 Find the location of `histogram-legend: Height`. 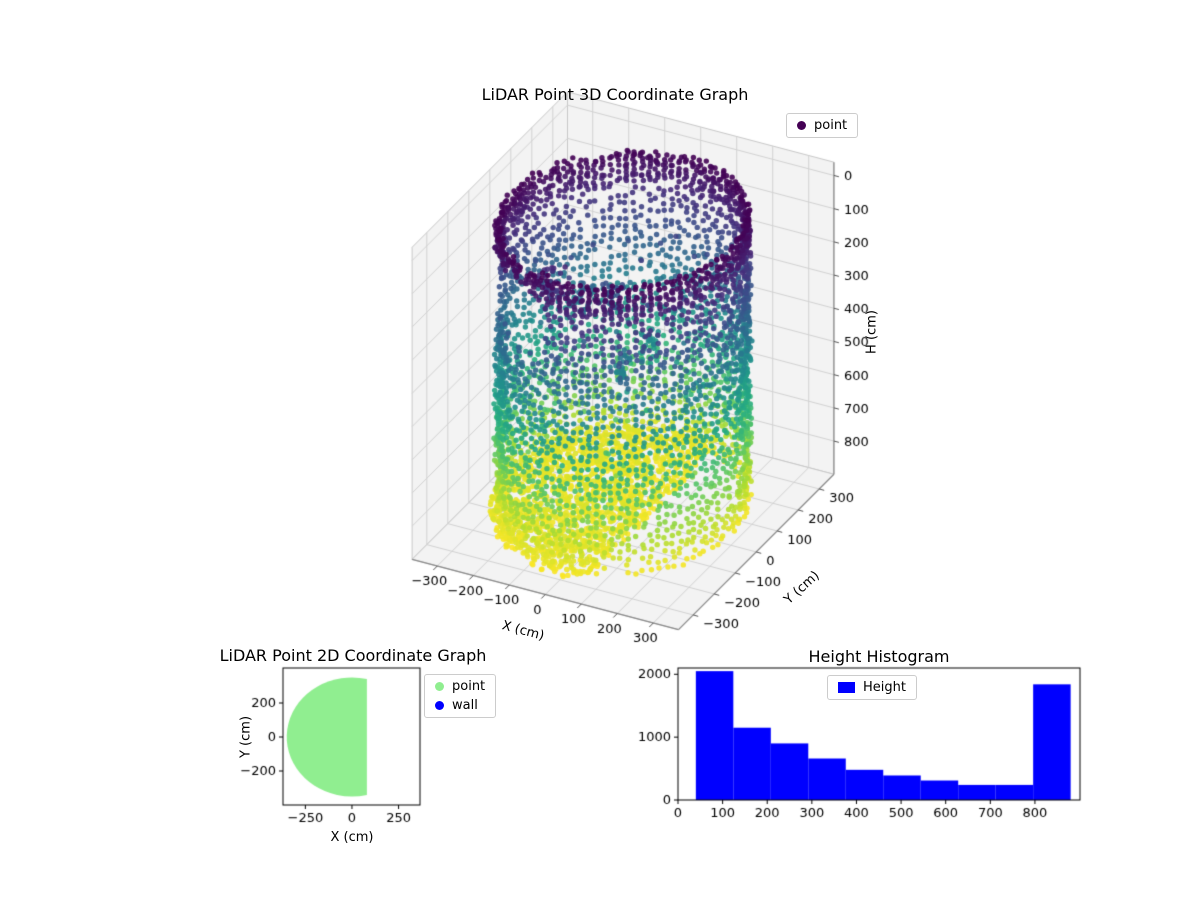

histogram-legend: Height is located at coordinates (872, 687).